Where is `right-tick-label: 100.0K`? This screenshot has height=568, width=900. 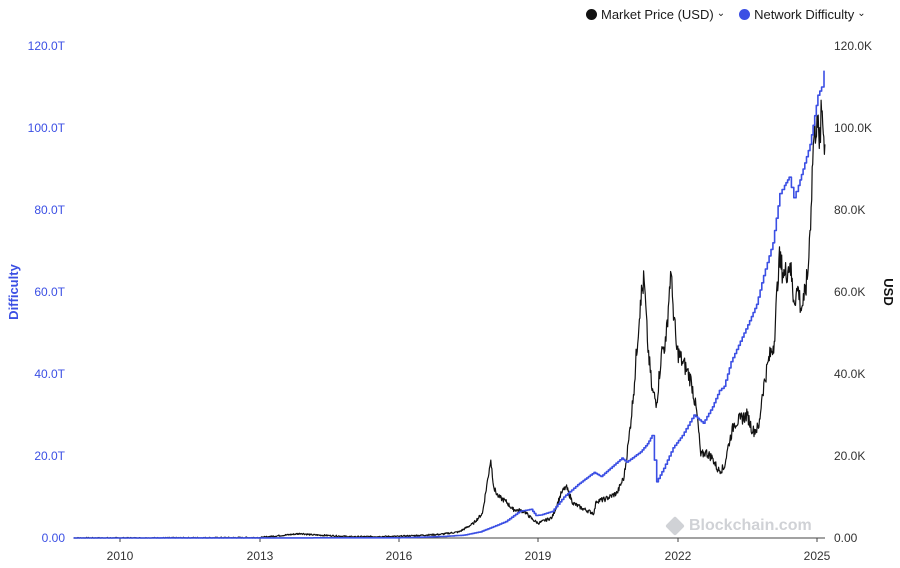 right-tick-label: 100.0K is located at coordinates (853, 128).